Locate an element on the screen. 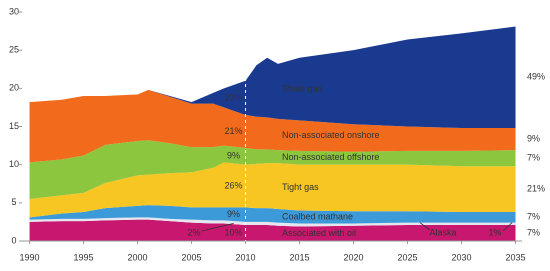 The height and width of the screenshot is (271, 550). y-tick-label: 10 is located at coordinates (14, 164).